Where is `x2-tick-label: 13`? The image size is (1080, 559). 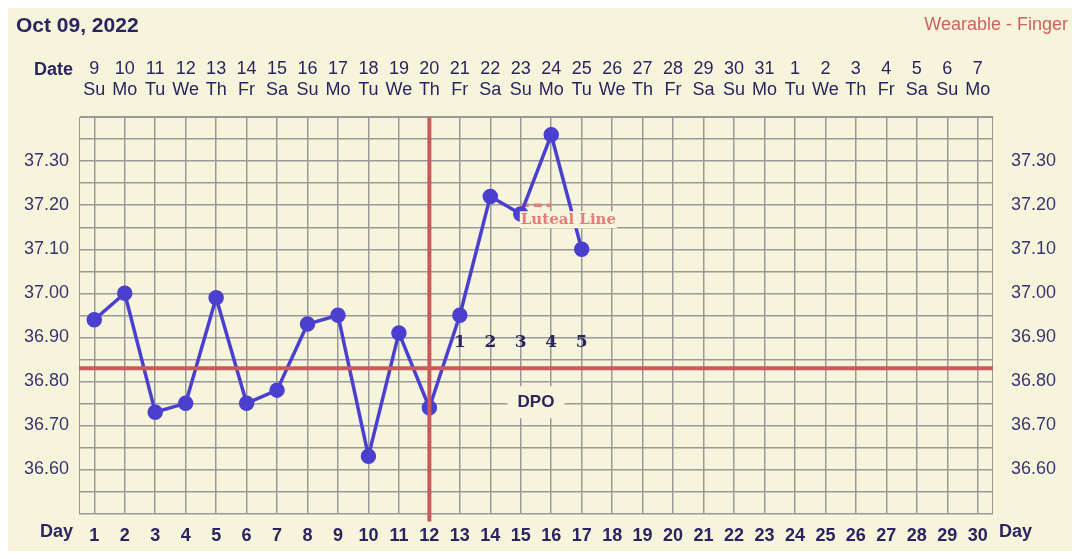 x2-tick-label: 13 is located at coordinates (459, 535).